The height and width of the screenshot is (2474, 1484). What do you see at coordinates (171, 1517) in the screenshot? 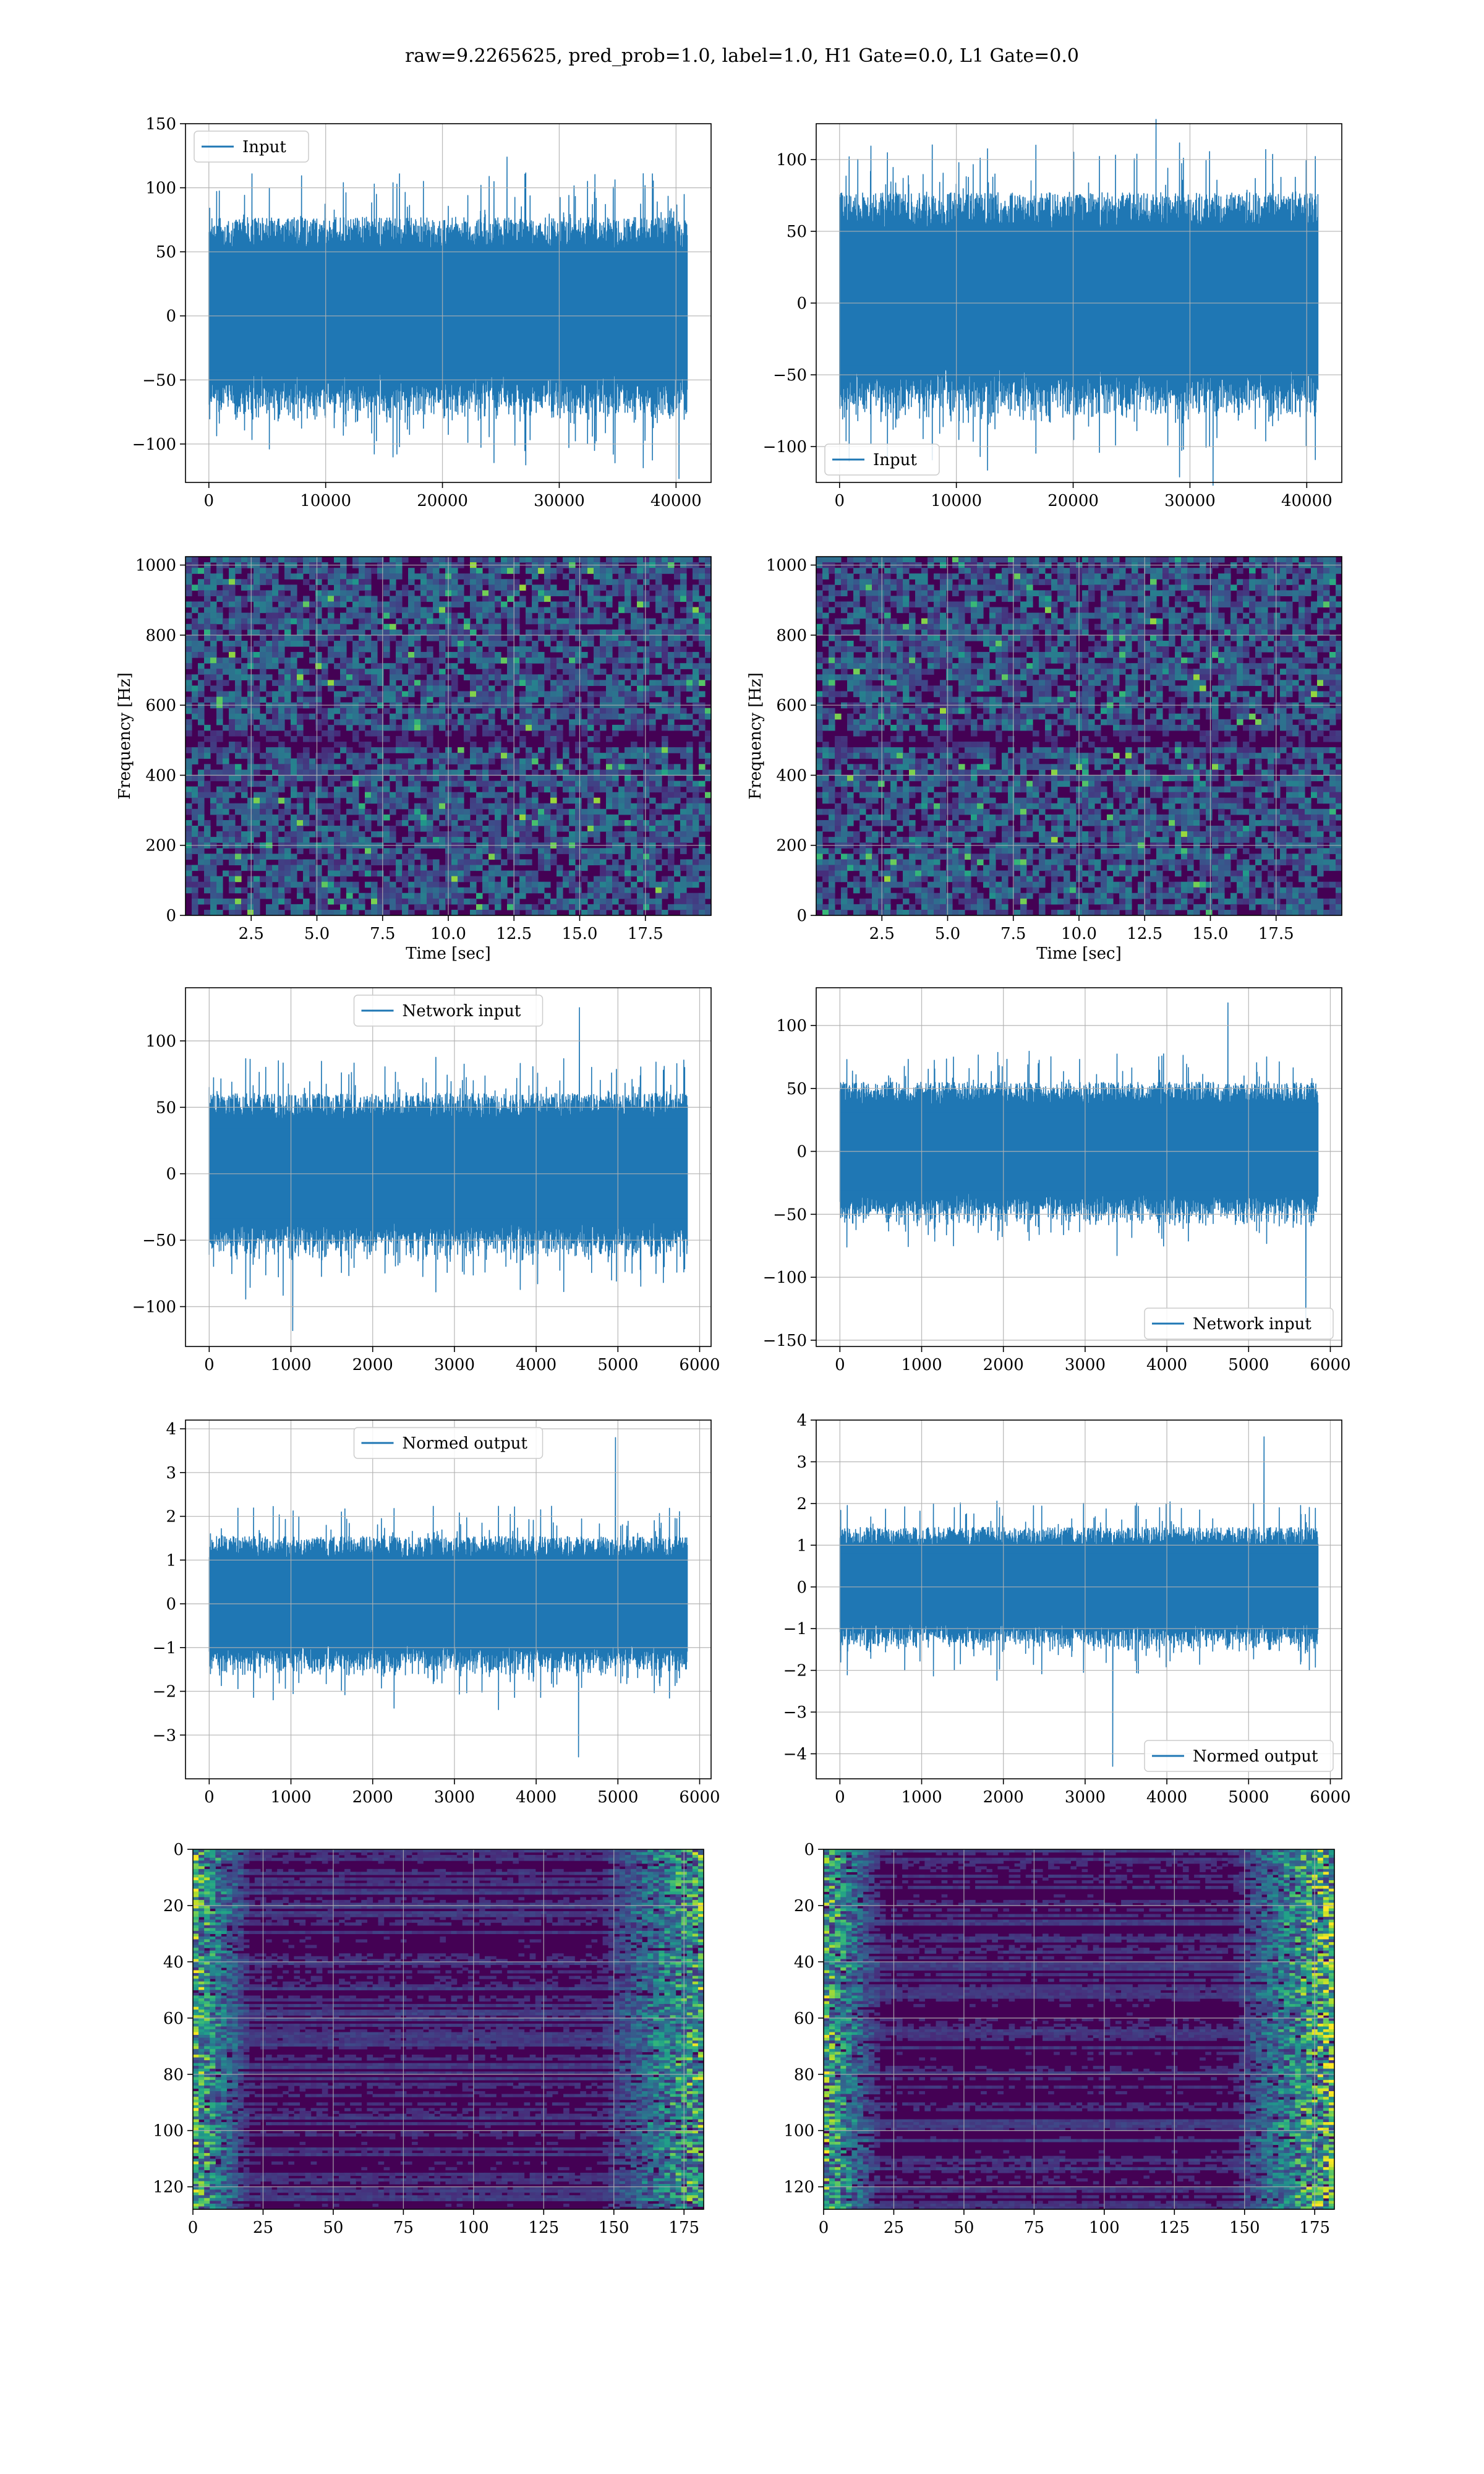
I see `y-tick-label: 2` at bounding box center [171, 1517].